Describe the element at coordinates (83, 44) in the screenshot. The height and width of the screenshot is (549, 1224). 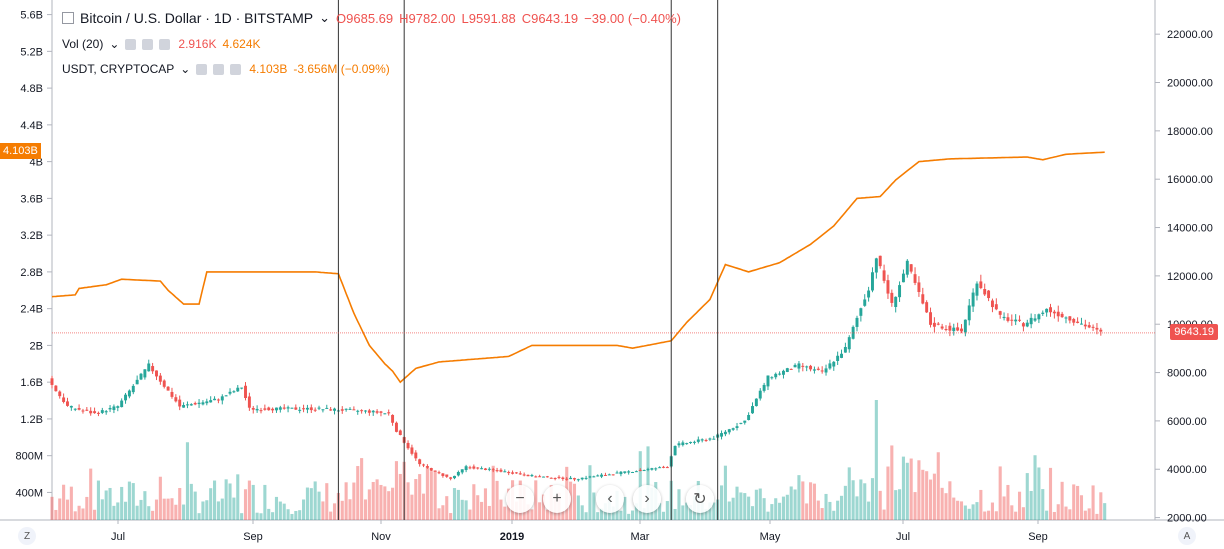
I see `volume-label: Vol (20)` at that location.